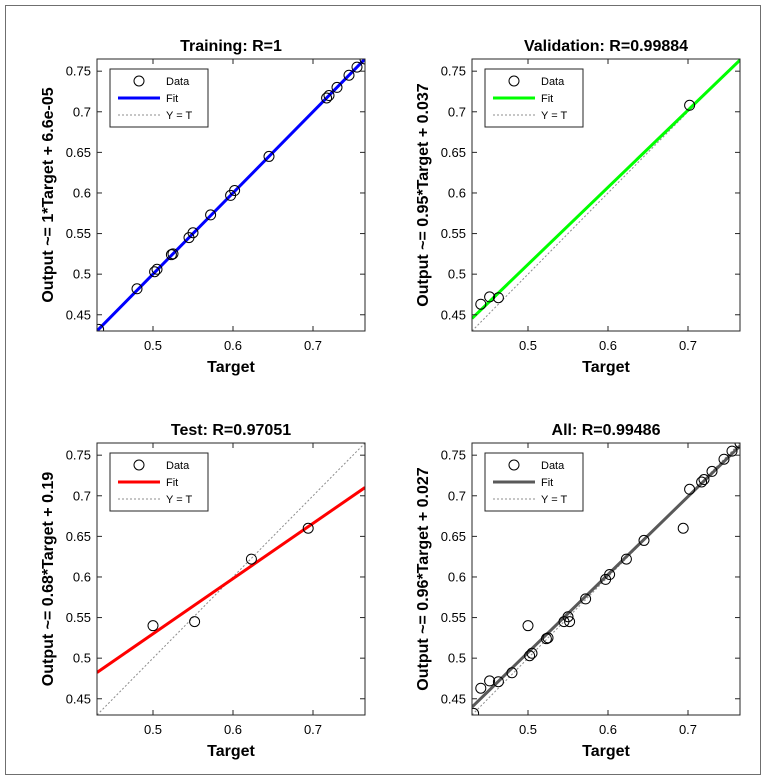 This screenshot has width=768, height=782. I want to click on y-axis-label: Output ~= 0.95*Target + 0.037, so click(423, 194).